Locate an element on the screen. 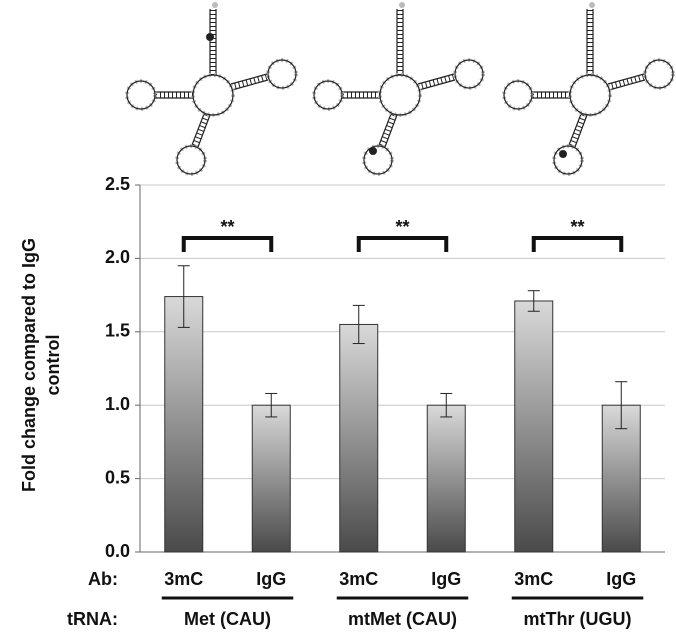  y-tick-label: 0.0 is located at coordinates (117, 551).